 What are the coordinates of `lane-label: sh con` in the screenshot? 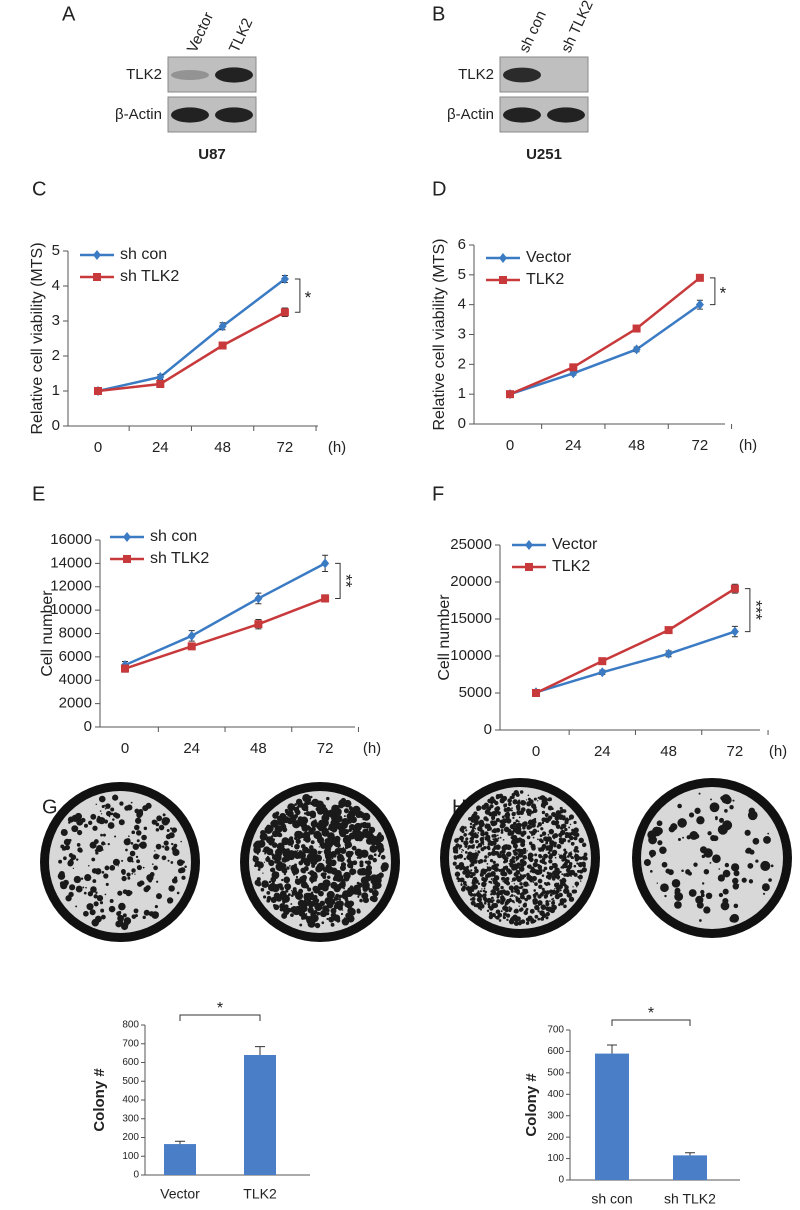 It's located at (533, 31).